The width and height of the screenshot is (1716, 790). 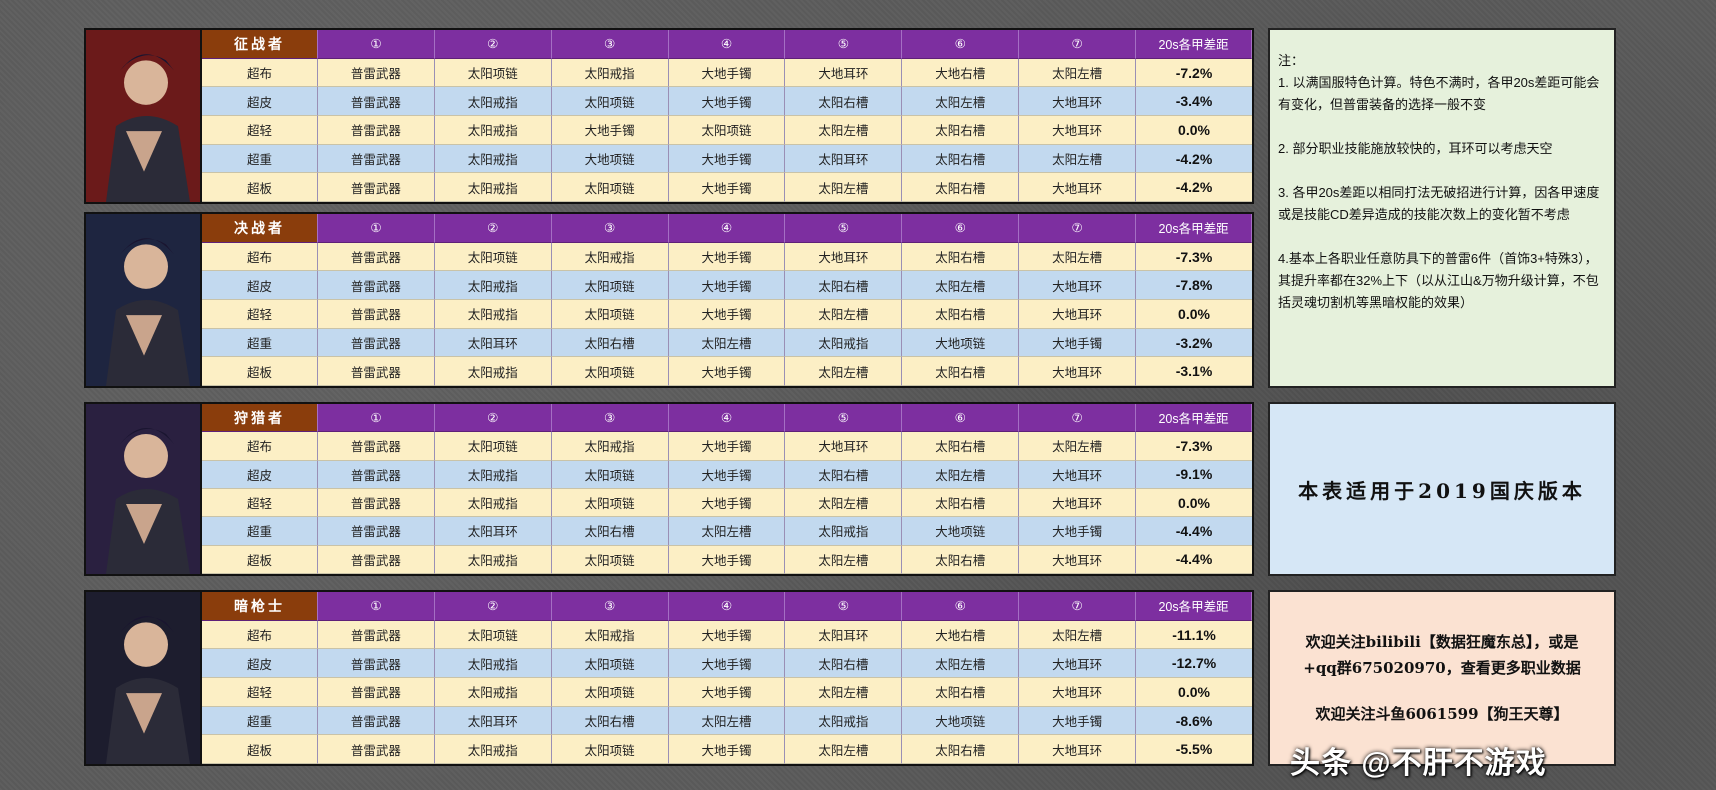 I want to click on note-2: 2. 部分职业技能施放较快的，耳环可以考虑天空, so click(x=1415, y=148).